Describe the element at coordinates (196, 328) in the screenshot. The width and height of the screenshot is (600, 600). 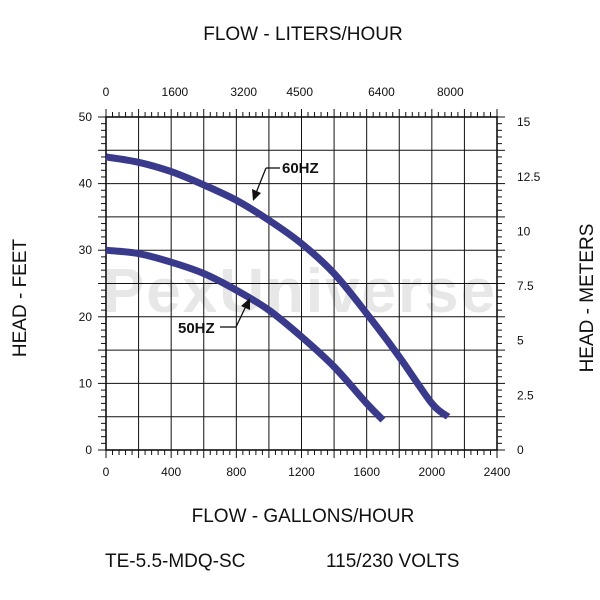
I see `series-label-50hz: 50HZ` at that location.